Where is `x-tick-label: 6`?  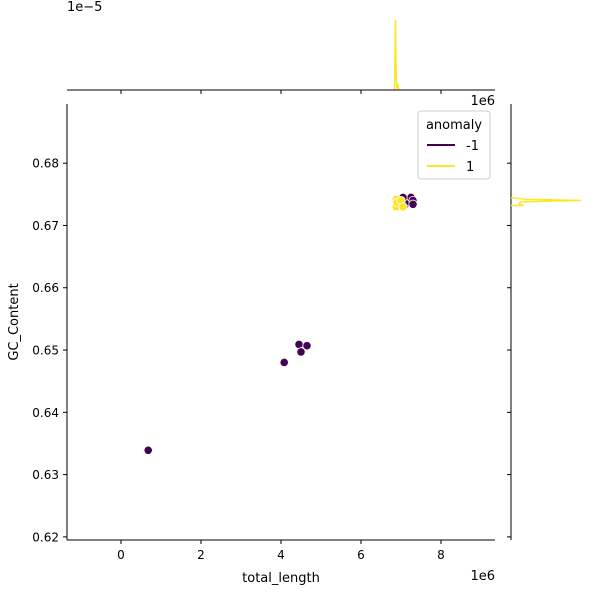 x-tick-label: 6 is located at coordinates (361, 555).